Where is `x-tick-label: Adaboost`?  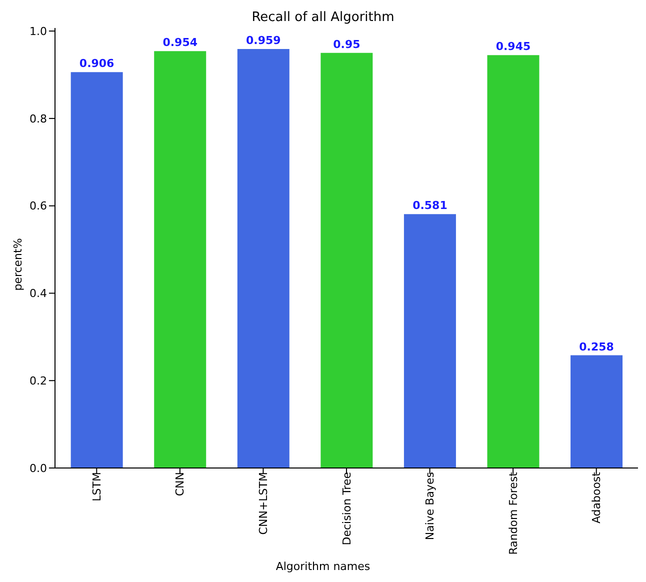
x-tick-label: Adaboost is located at coordinates (597, 497).